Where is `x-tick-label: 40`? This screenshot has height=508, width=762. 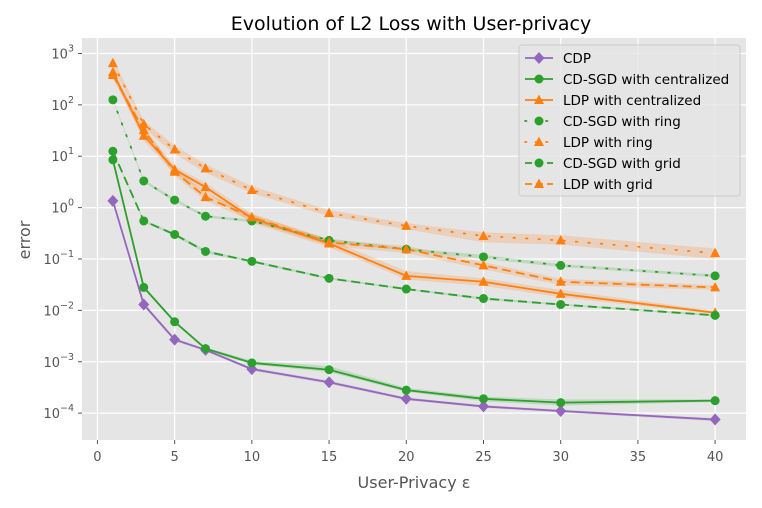 x-tick-label: 40 is located at coordinates (715, 457).